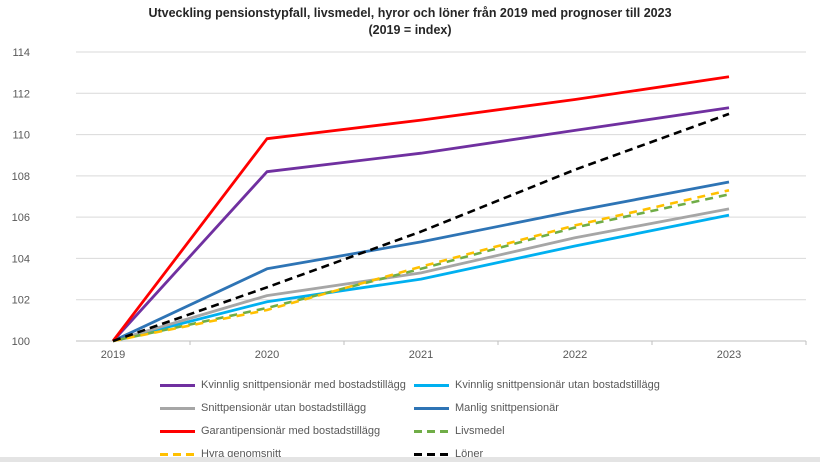 The height and width of the screenshot is (462, 820). What do you see at coordinates (575, 355) in the screenshot?
I see `x-tick-label: 2022` at bounding box center [575, 355].